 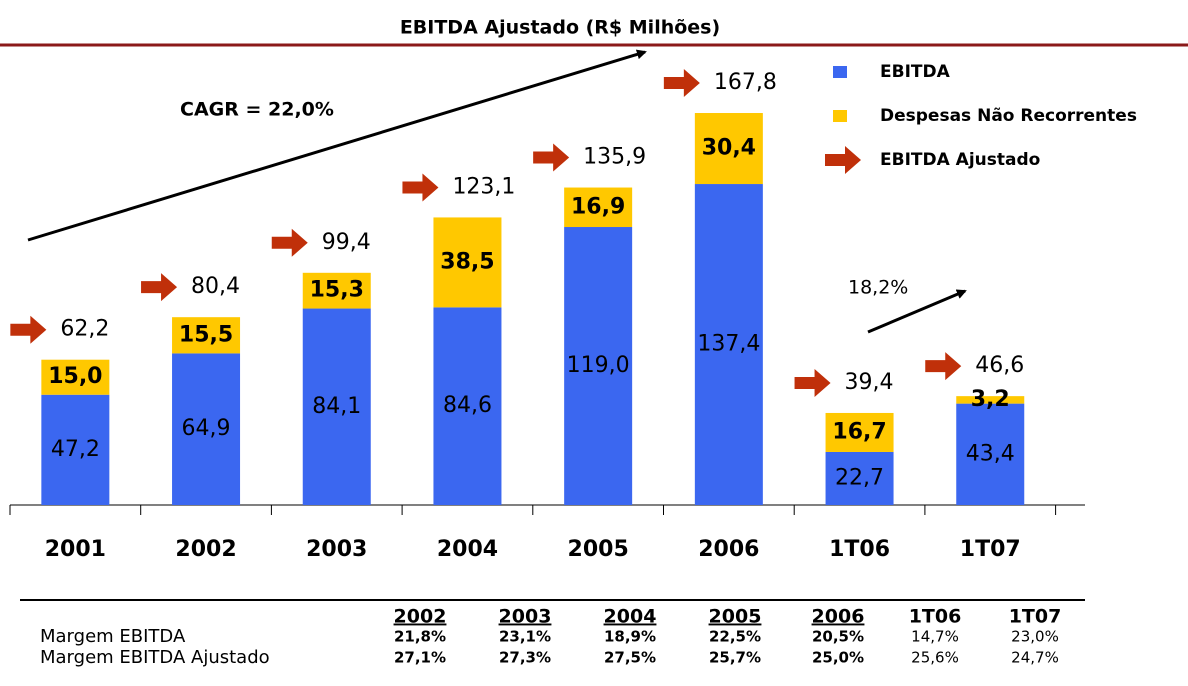 I want to click on data-label: 119,0, so click(x=598, y=365).